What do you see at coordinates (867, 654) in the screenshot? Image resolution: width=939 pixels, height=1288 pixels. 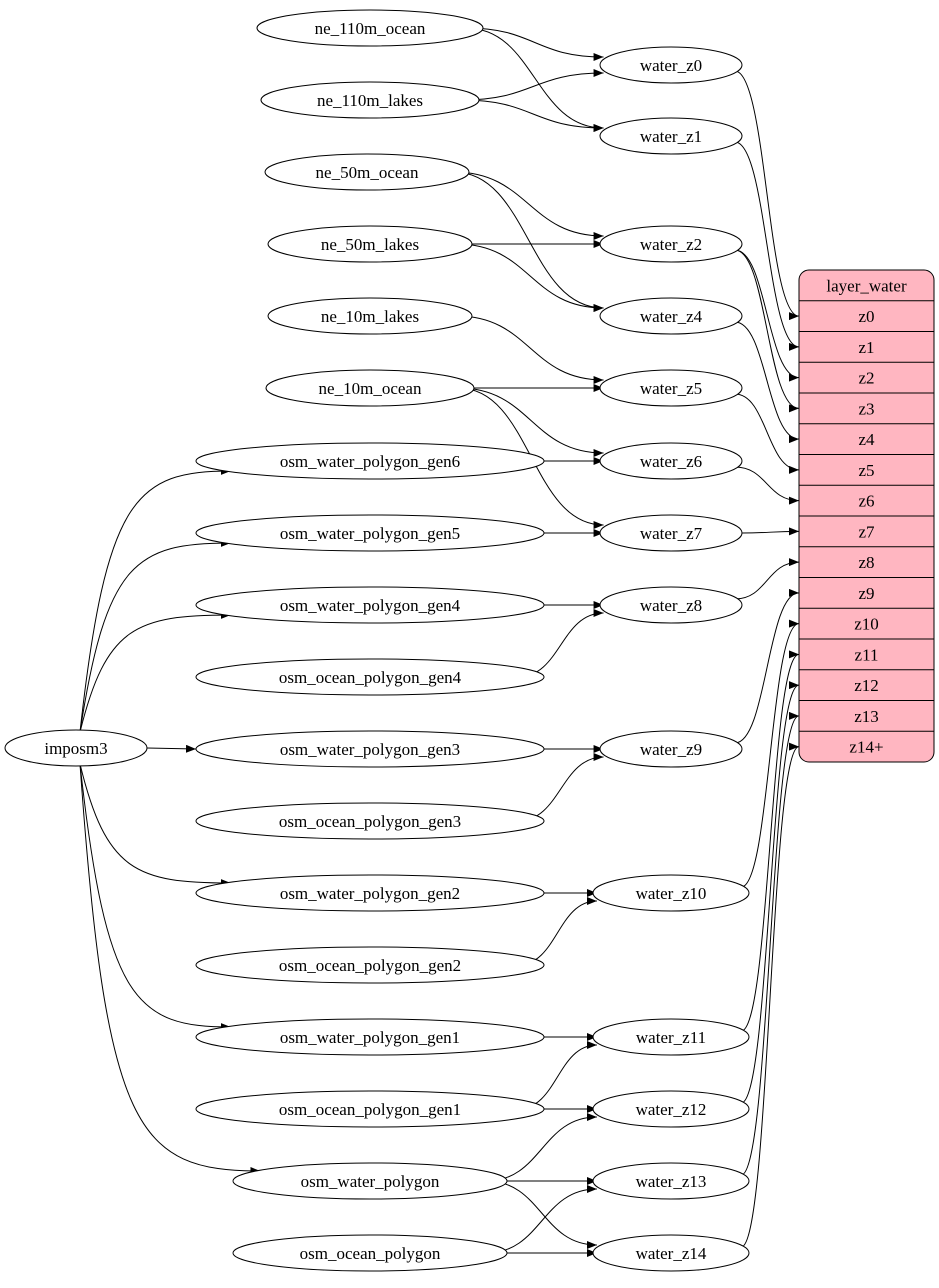 I see `record-field-z11: z11` at bounding box center [867, 654].